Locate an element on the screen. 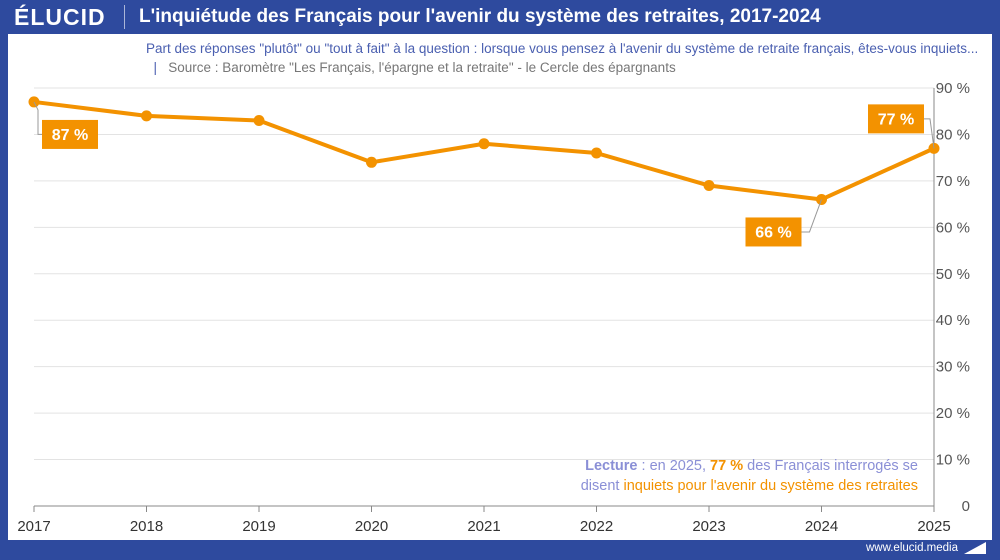  y-tick-label: 20 % is located at coordinates (953, 413).